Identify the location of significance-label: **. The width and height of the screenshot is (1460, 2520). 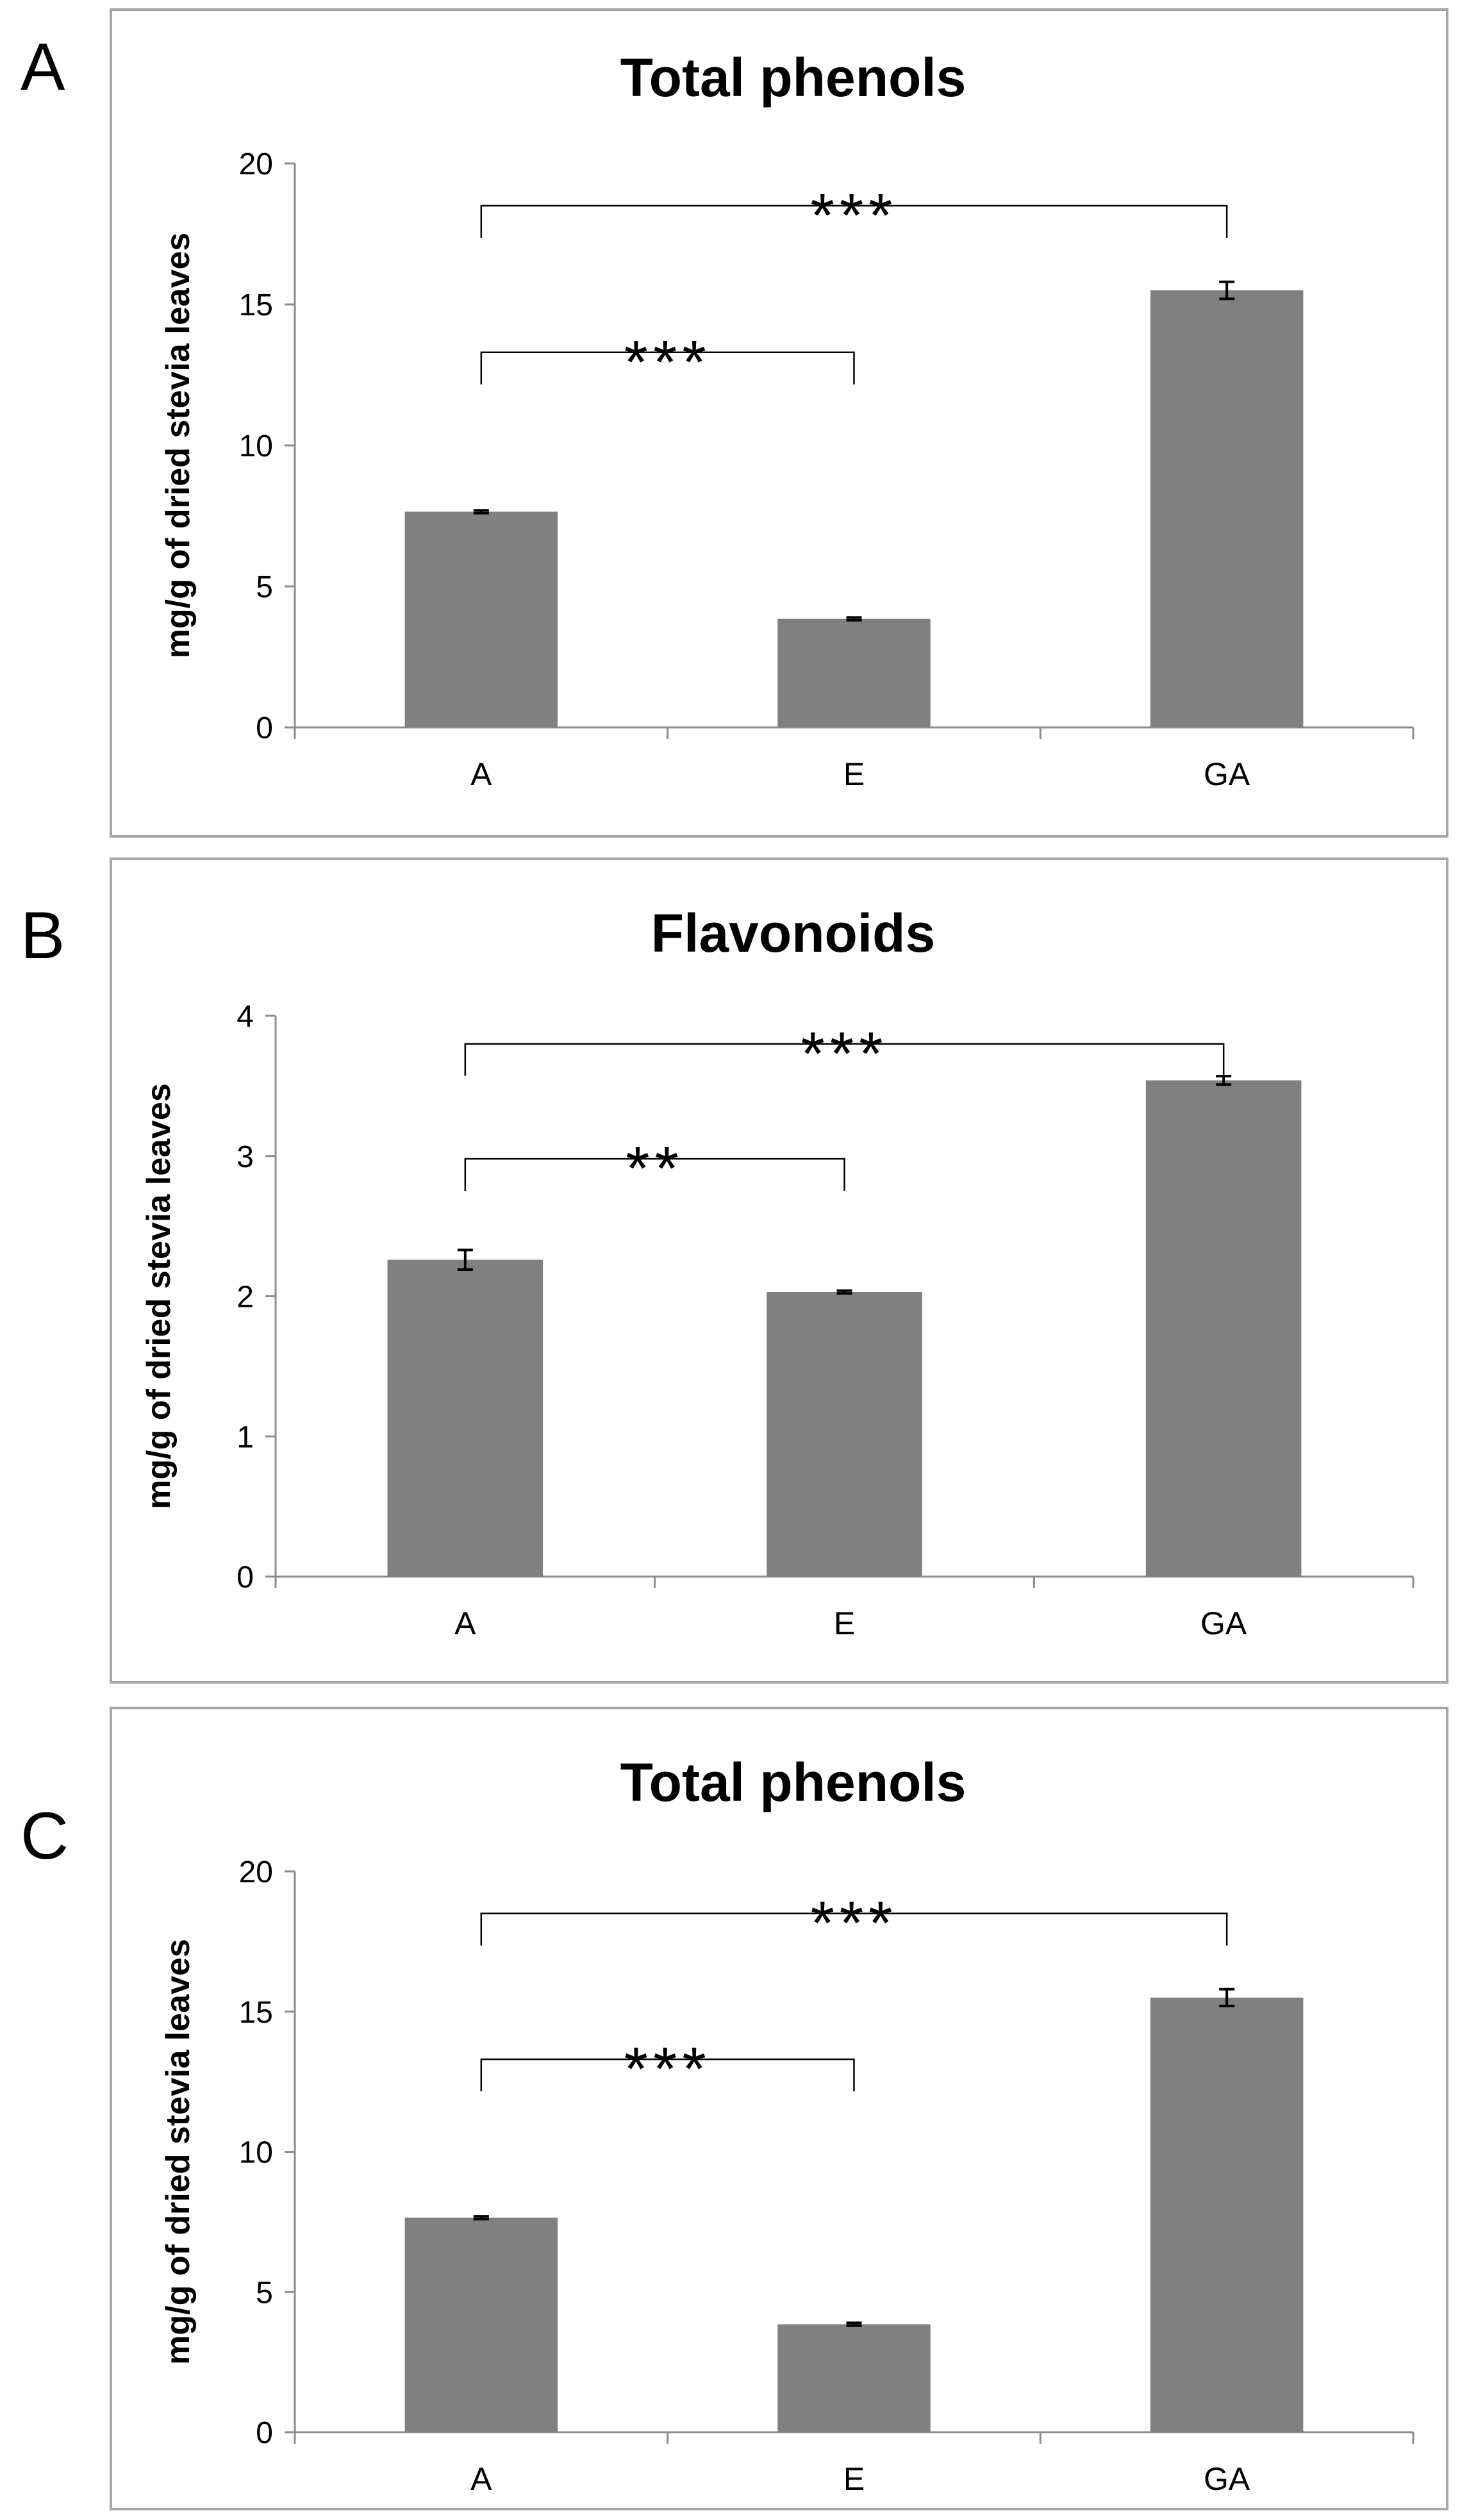
(655, 1168).